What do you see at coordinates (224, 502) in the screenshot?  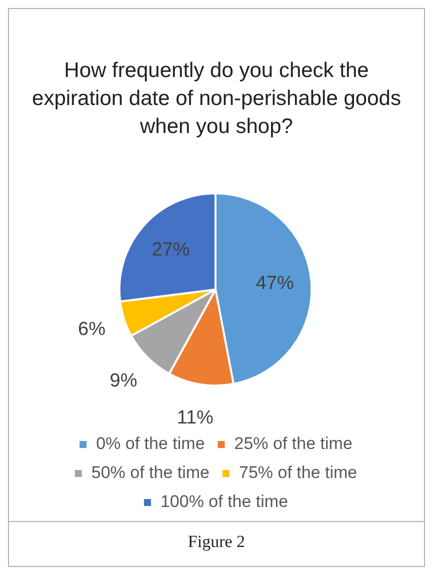 I see `legend-label: 100% of the time` at bounding box center [224, 502].